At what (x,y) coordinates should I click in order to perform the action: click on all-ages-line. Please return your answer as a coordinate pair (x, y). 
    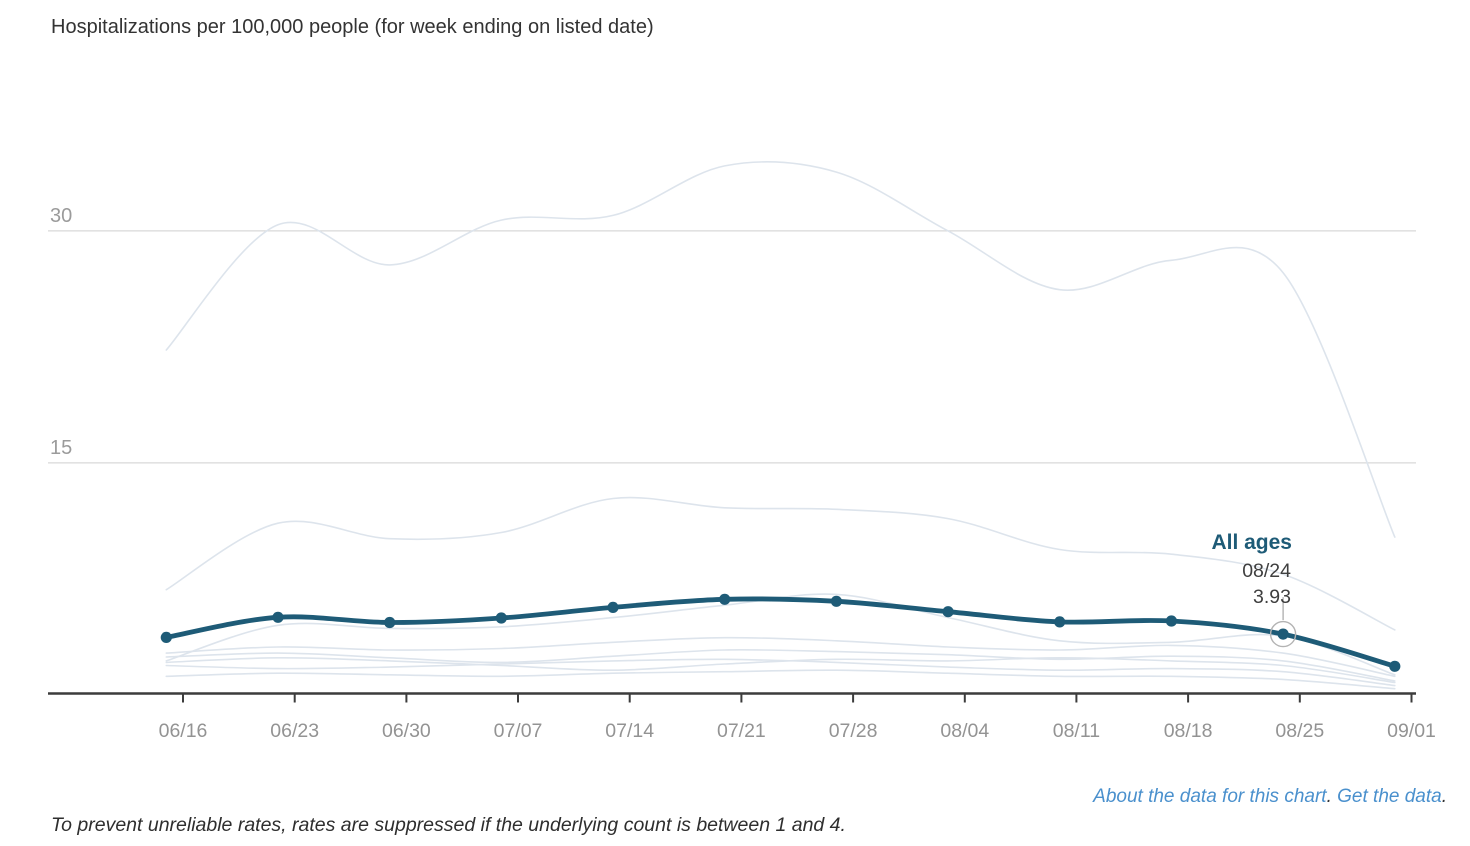
    Looking at the image, I should click on (780, 632).